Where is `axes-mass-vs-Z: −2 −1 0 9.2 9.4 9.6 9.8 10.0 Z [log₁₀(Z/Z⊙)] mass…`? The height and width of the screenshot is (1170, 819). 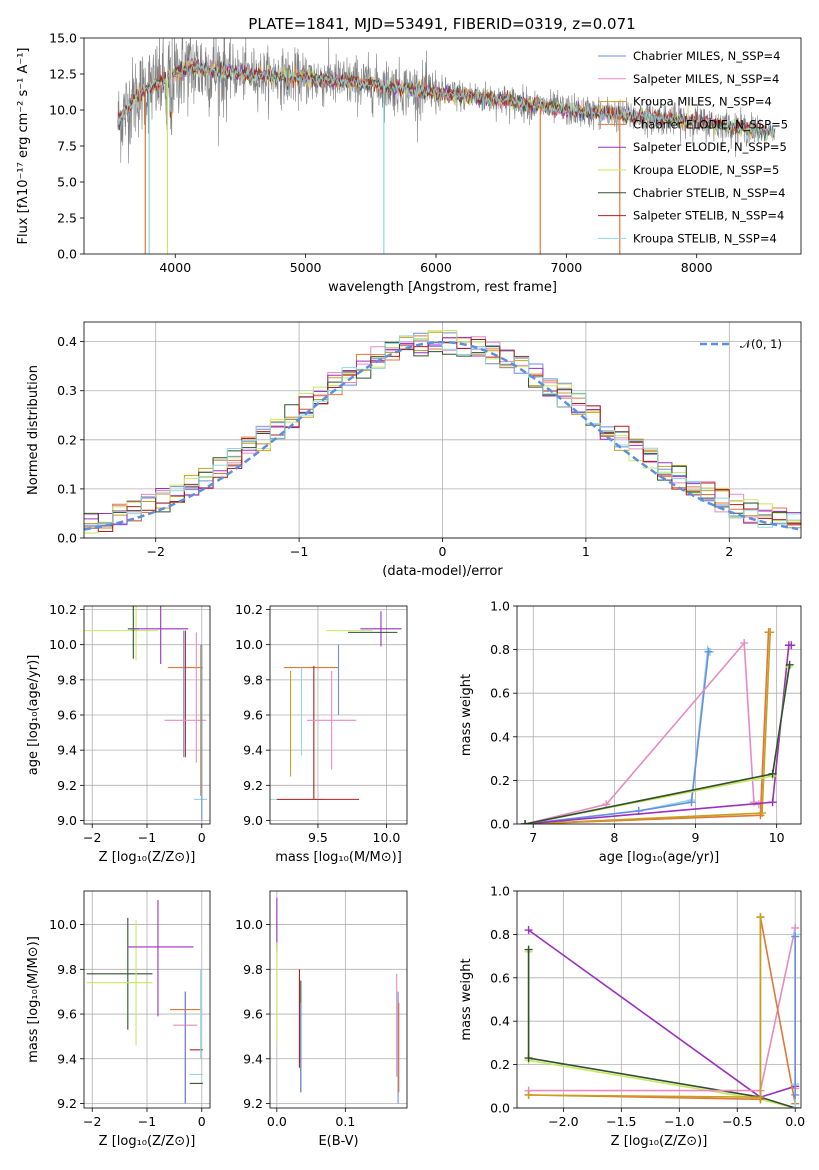 axes-mass-vs-Z: −2 −1 0 9.2 9.4 9.6 9.8 10.0 Z [log₁₀(Z/Z⊙)] mass… is located at coordinates (118, 1019).